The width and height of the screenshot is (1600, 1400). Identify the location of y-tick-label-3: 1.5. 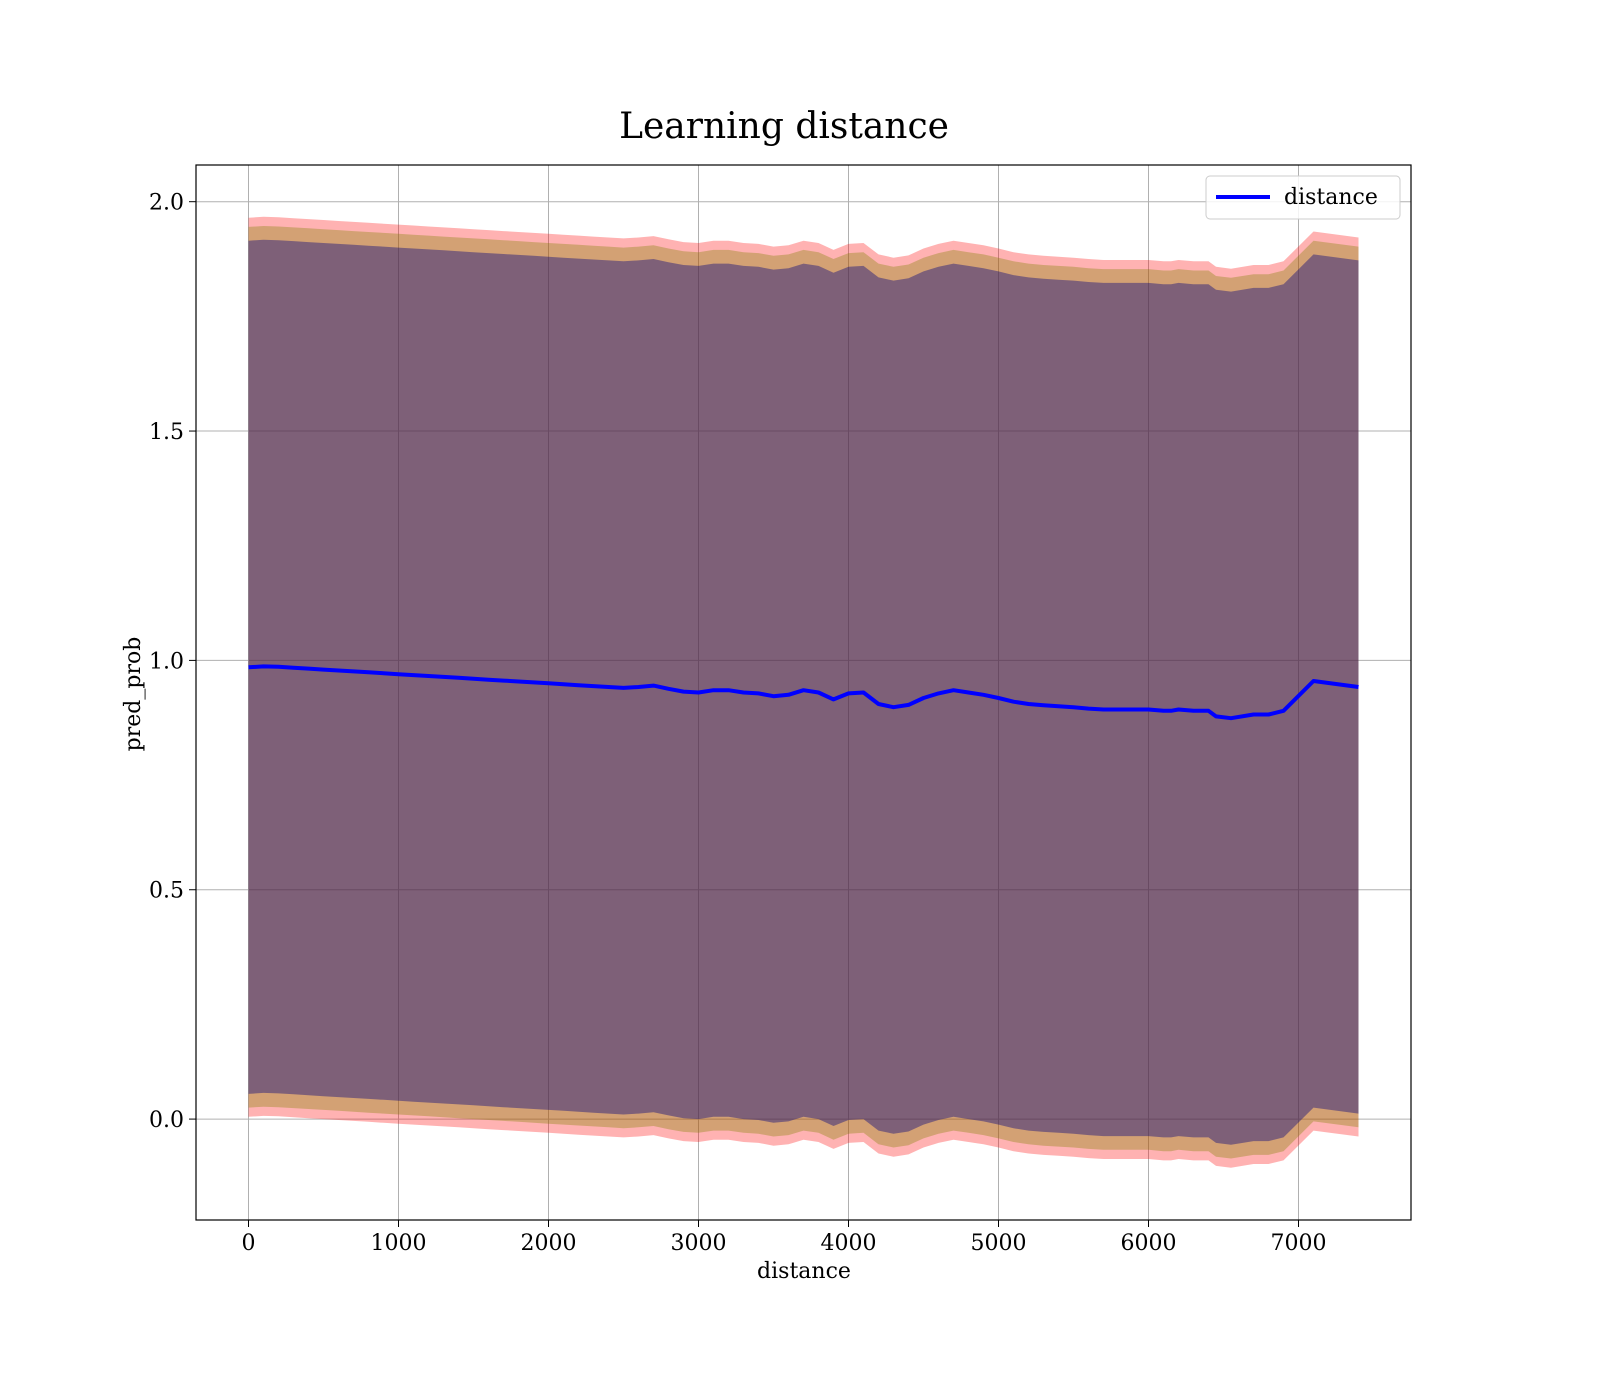
(166, 432).